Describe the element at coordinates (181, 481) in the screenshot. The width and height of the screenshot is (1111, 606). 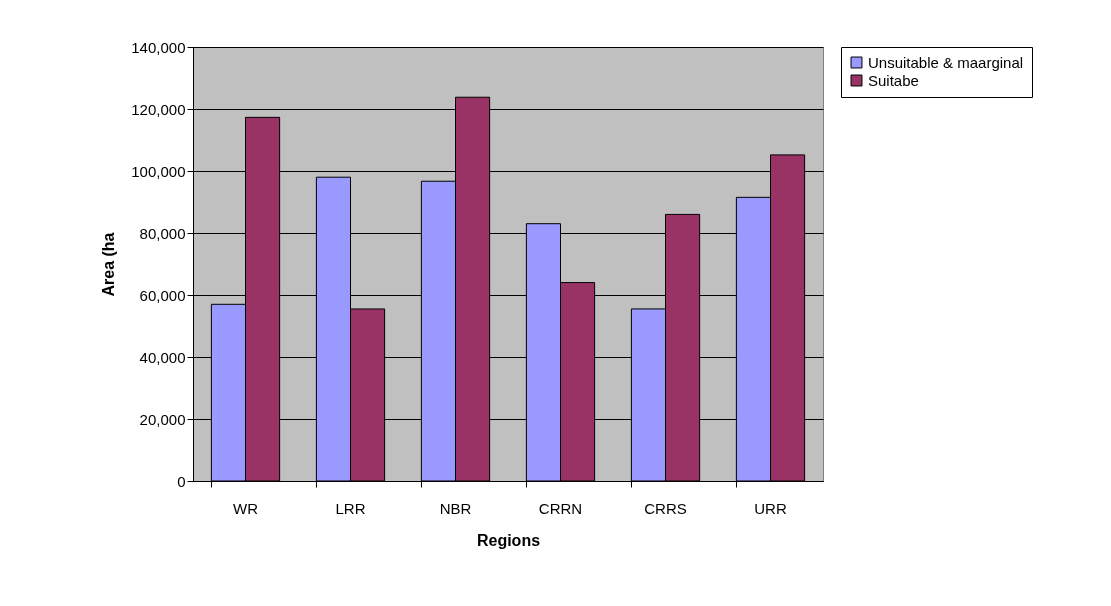
I see `y-tick-label: 0` at that location.